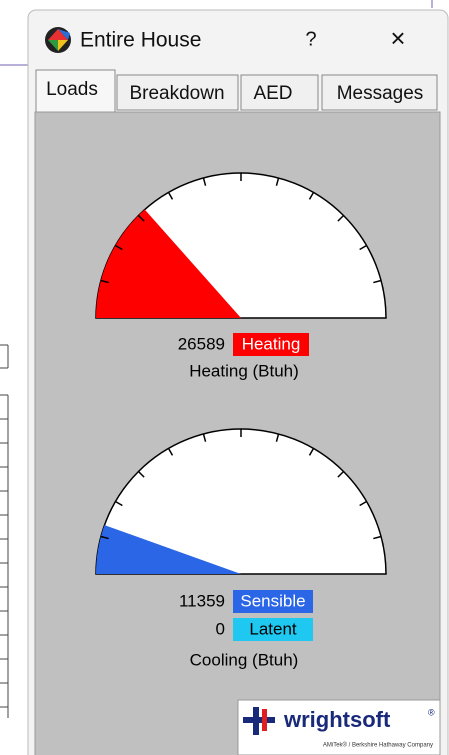 This screenshot has width=449, height=755. I want to click on logo-name: wrightsoft, so click(337, 719).